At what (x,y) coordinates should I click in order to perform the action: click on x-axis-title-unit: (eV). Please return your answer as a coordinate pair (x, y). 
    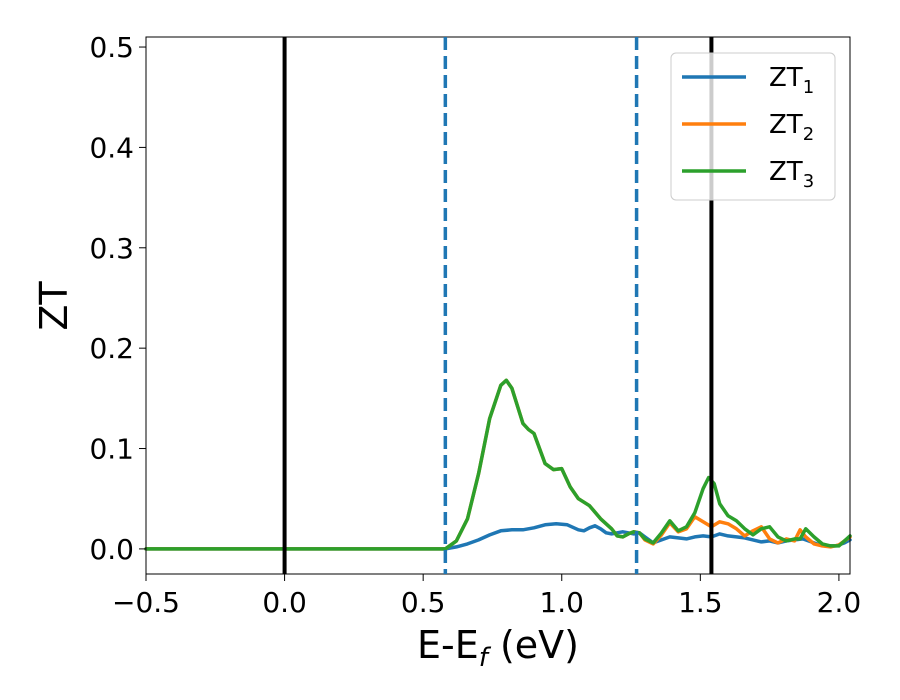
    Looking at the image, I should click on (533, 645).